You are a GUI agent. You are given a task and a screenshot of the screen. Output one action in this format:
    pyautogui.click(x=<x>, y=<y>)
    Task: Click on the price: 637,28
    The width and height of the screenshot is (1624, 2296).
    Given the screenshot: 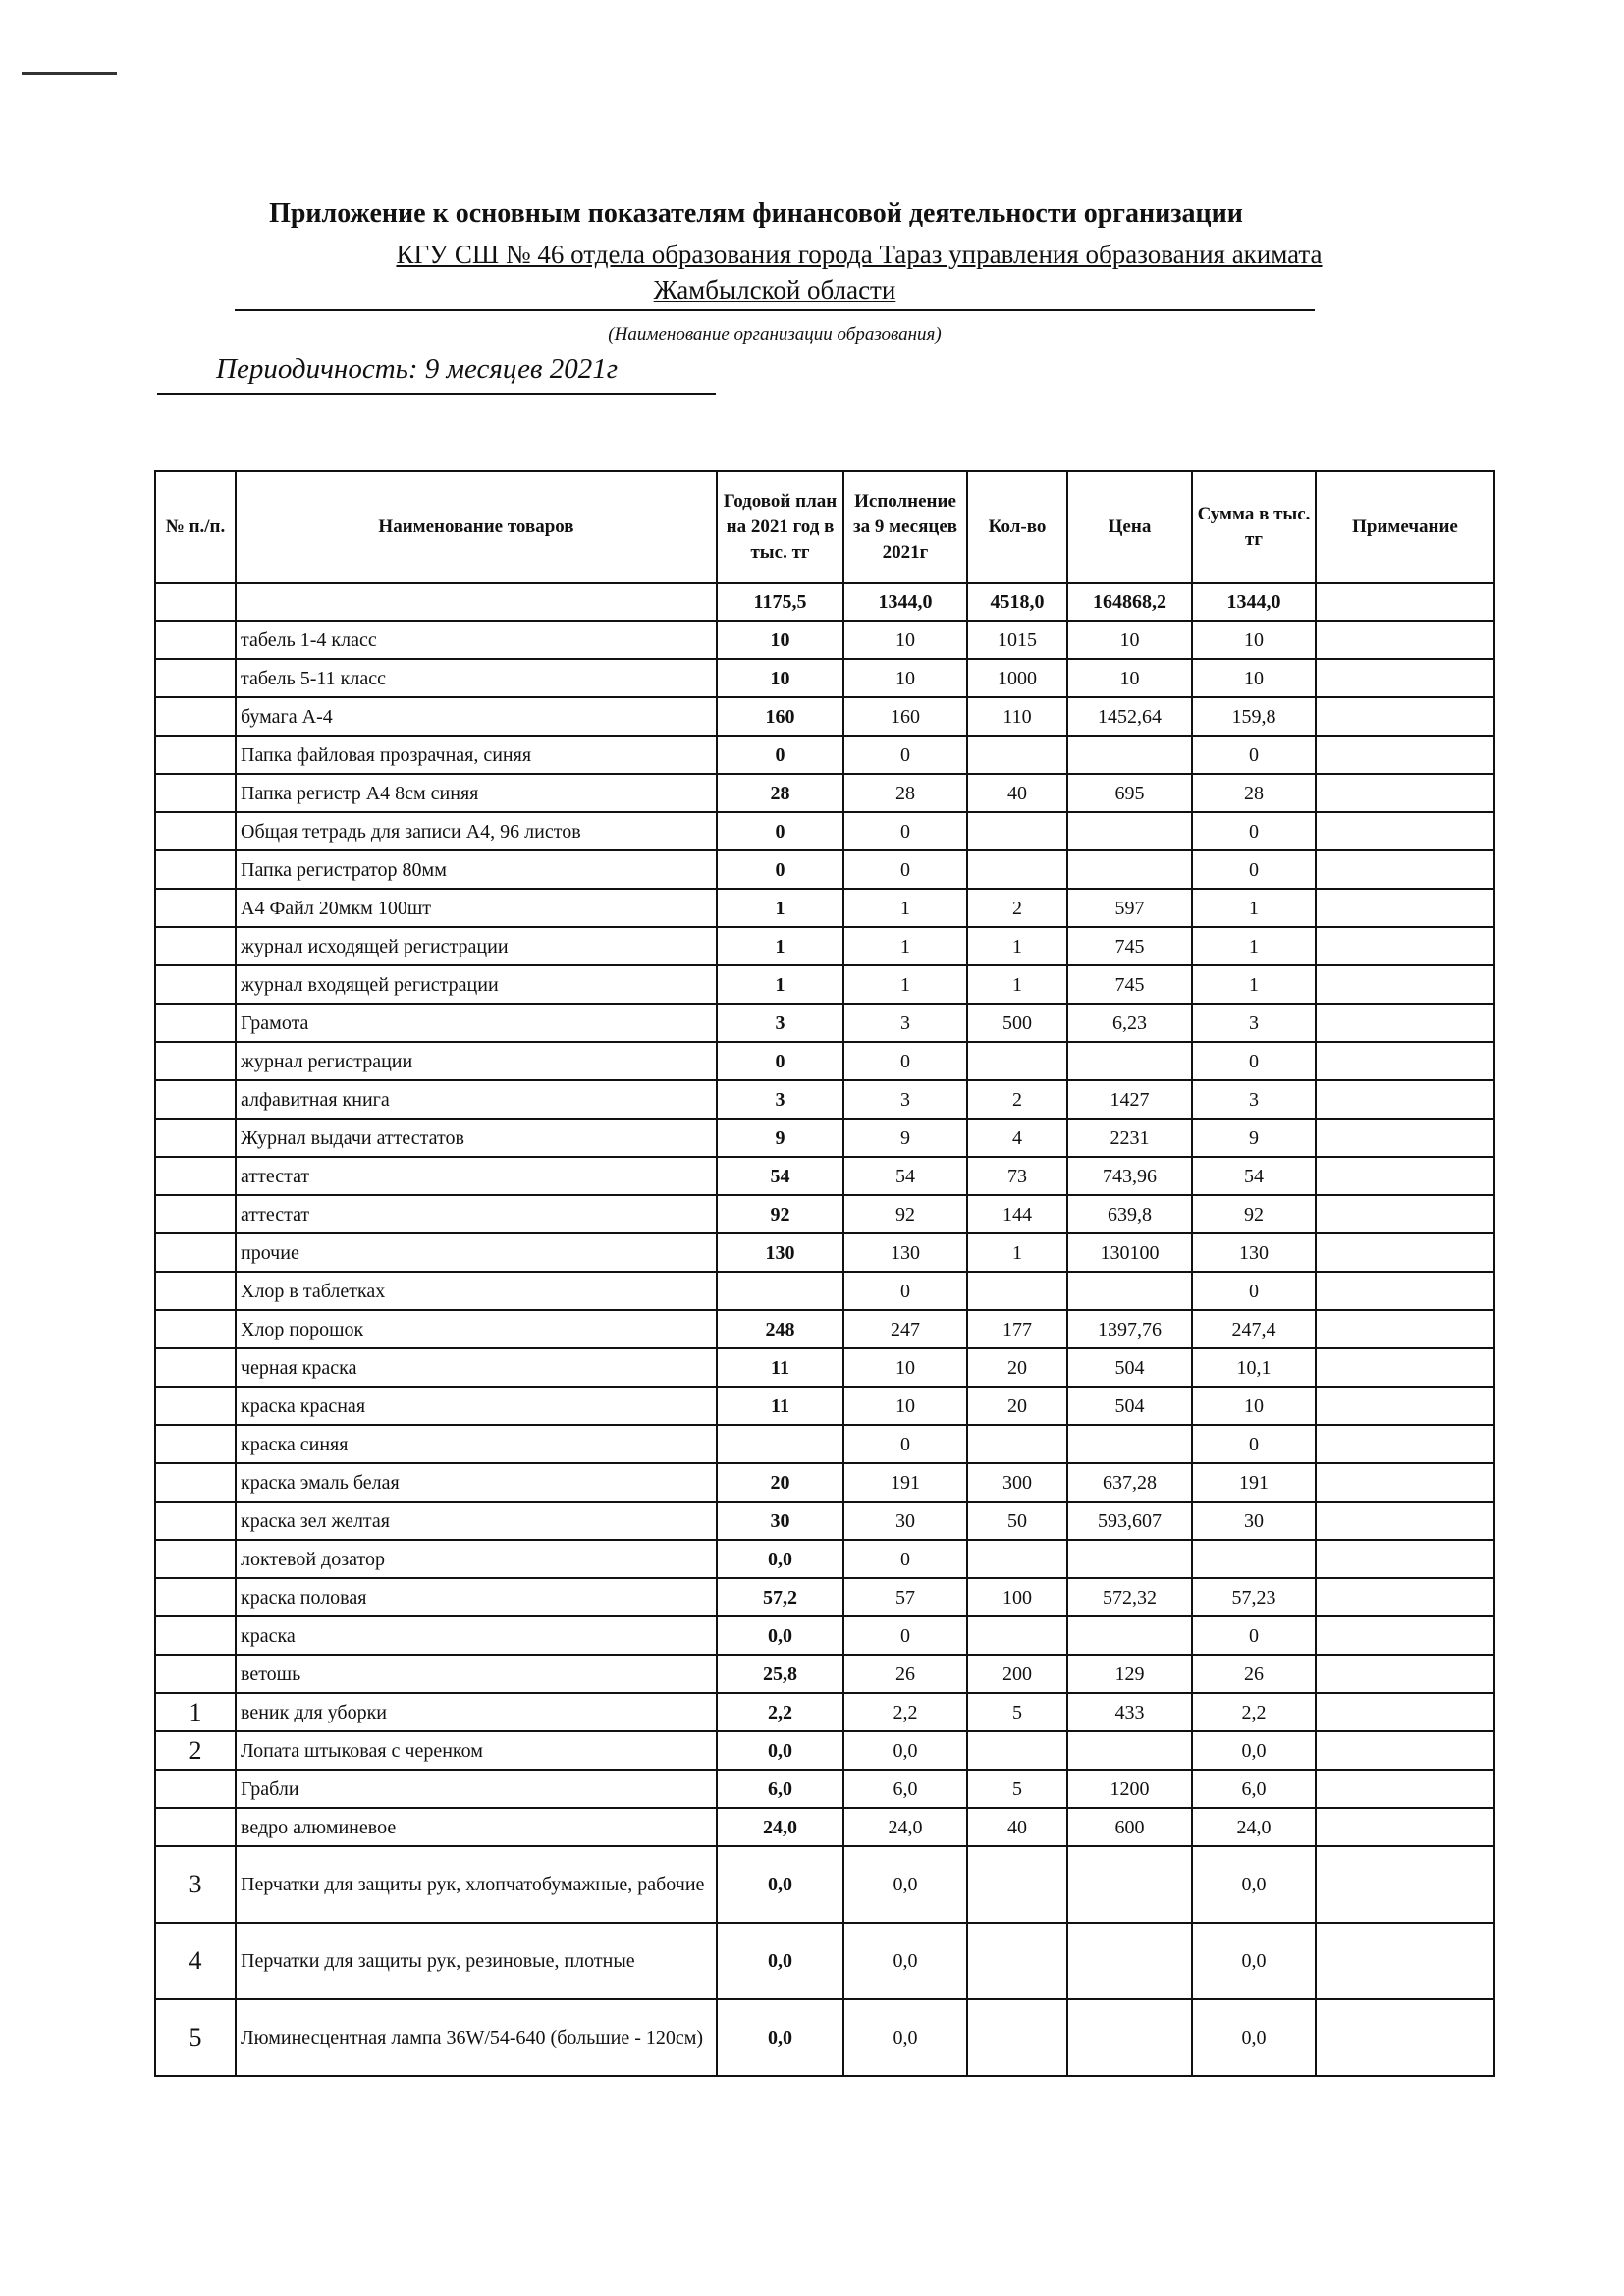 What is the action you would take?
    pyautogui.click(x=1129, y=1482)
    